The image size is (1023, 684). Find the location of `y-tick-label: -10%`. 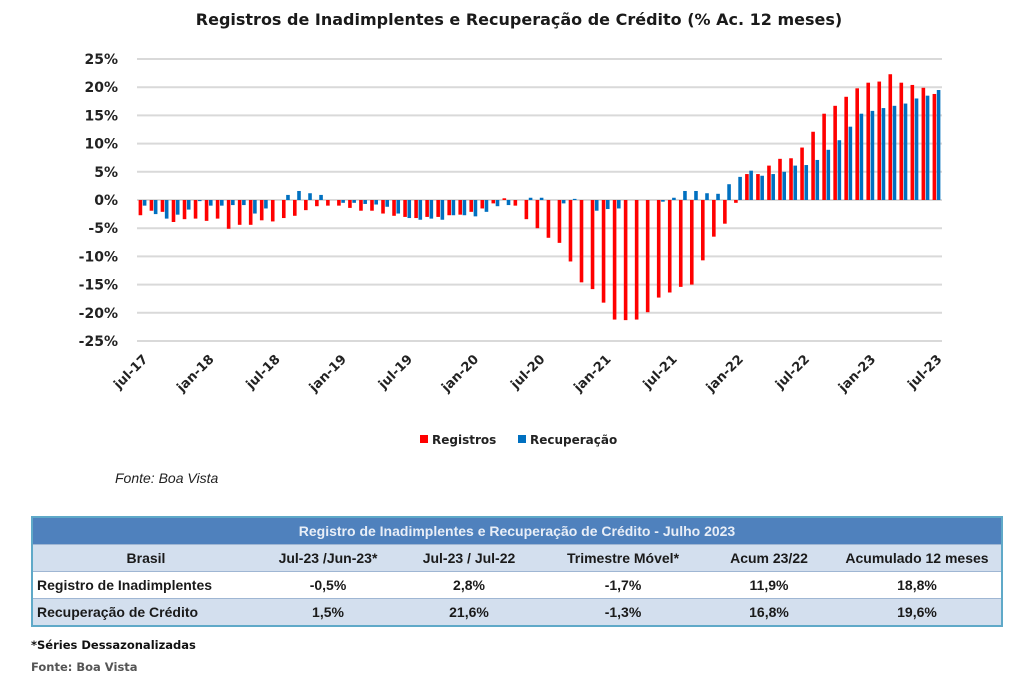

y-tick-label: -10% is located at coordinates (98, 257).